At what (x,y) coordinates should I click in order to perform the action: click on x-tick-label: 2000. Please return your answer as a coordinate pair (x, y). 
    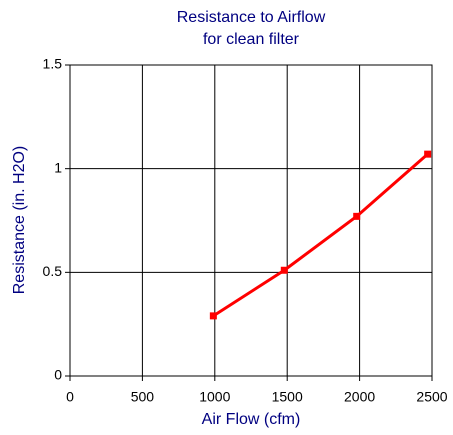
    Looking at the image, I should click on (359, 397).